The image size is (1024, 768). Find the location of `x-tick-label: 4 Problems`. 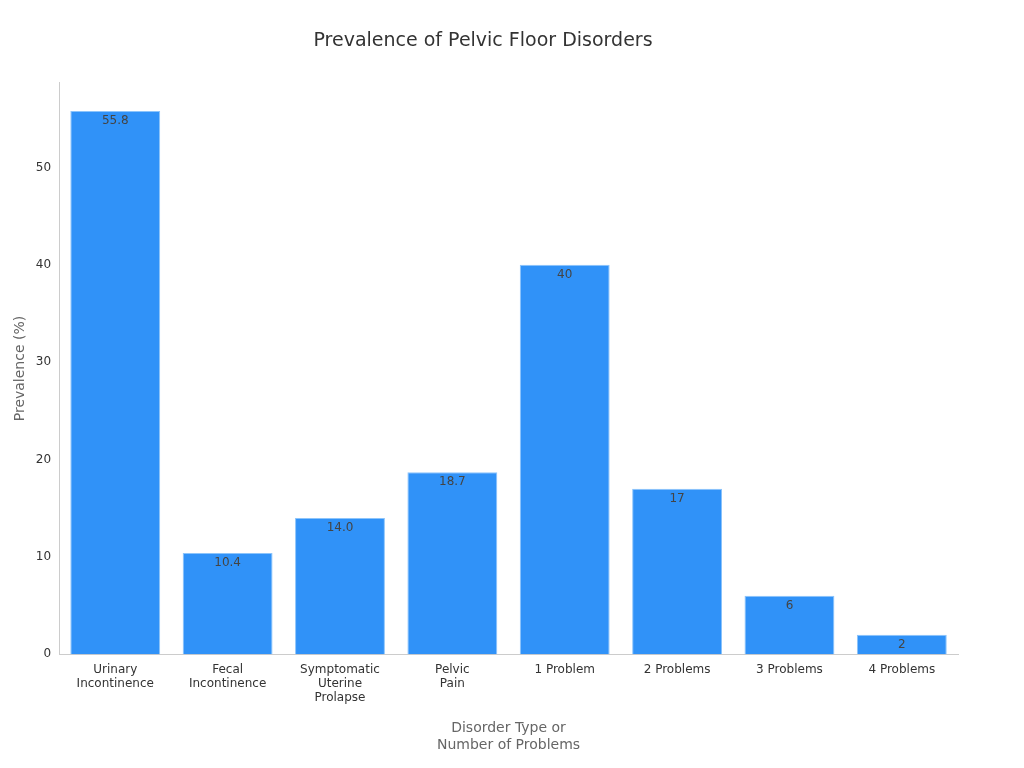

x-tick-label: 4 Problems is located at coordinates (902, 668).